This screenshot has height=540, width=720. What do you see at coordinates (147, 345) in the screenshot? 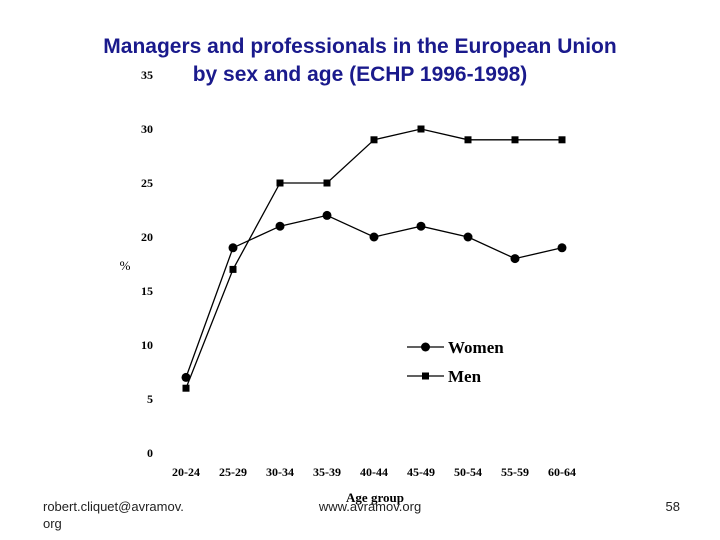
I see `y-tick-label: 10` at bounding box center [147, 345].